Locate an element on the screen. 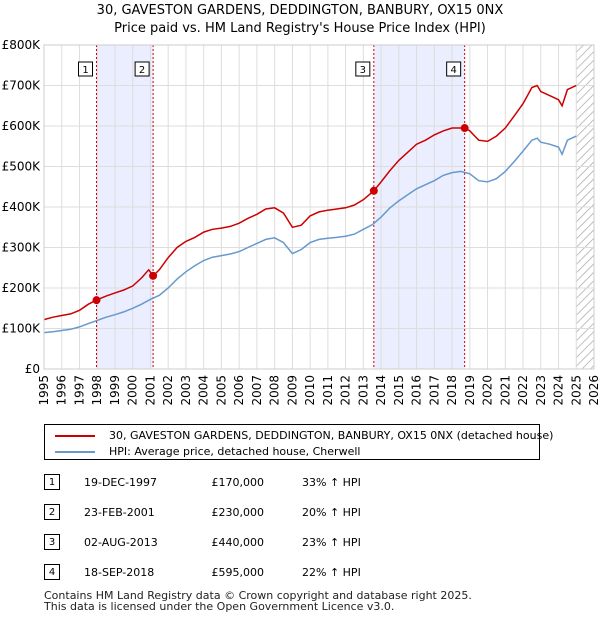 Image resolution: width=600 pixels, height=620 pixels. y-tick-label: £600K is located at coordinates (22, 126).